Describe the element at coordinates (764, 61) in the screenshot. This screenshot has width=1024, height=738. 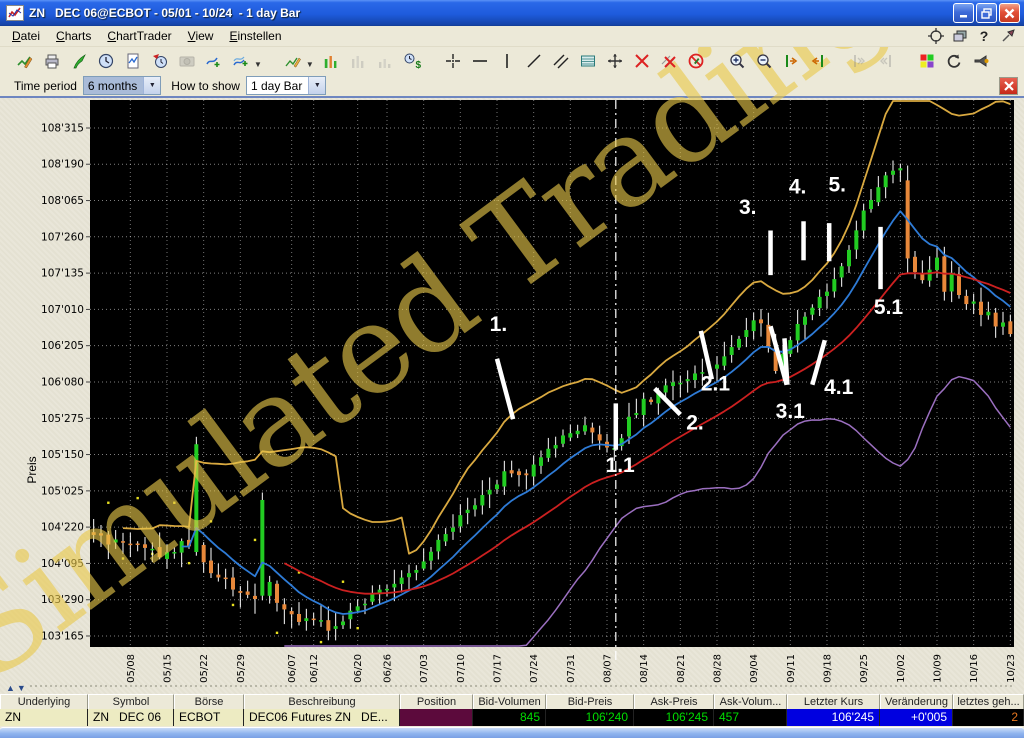
I see `zoom-out-icon` at that location.